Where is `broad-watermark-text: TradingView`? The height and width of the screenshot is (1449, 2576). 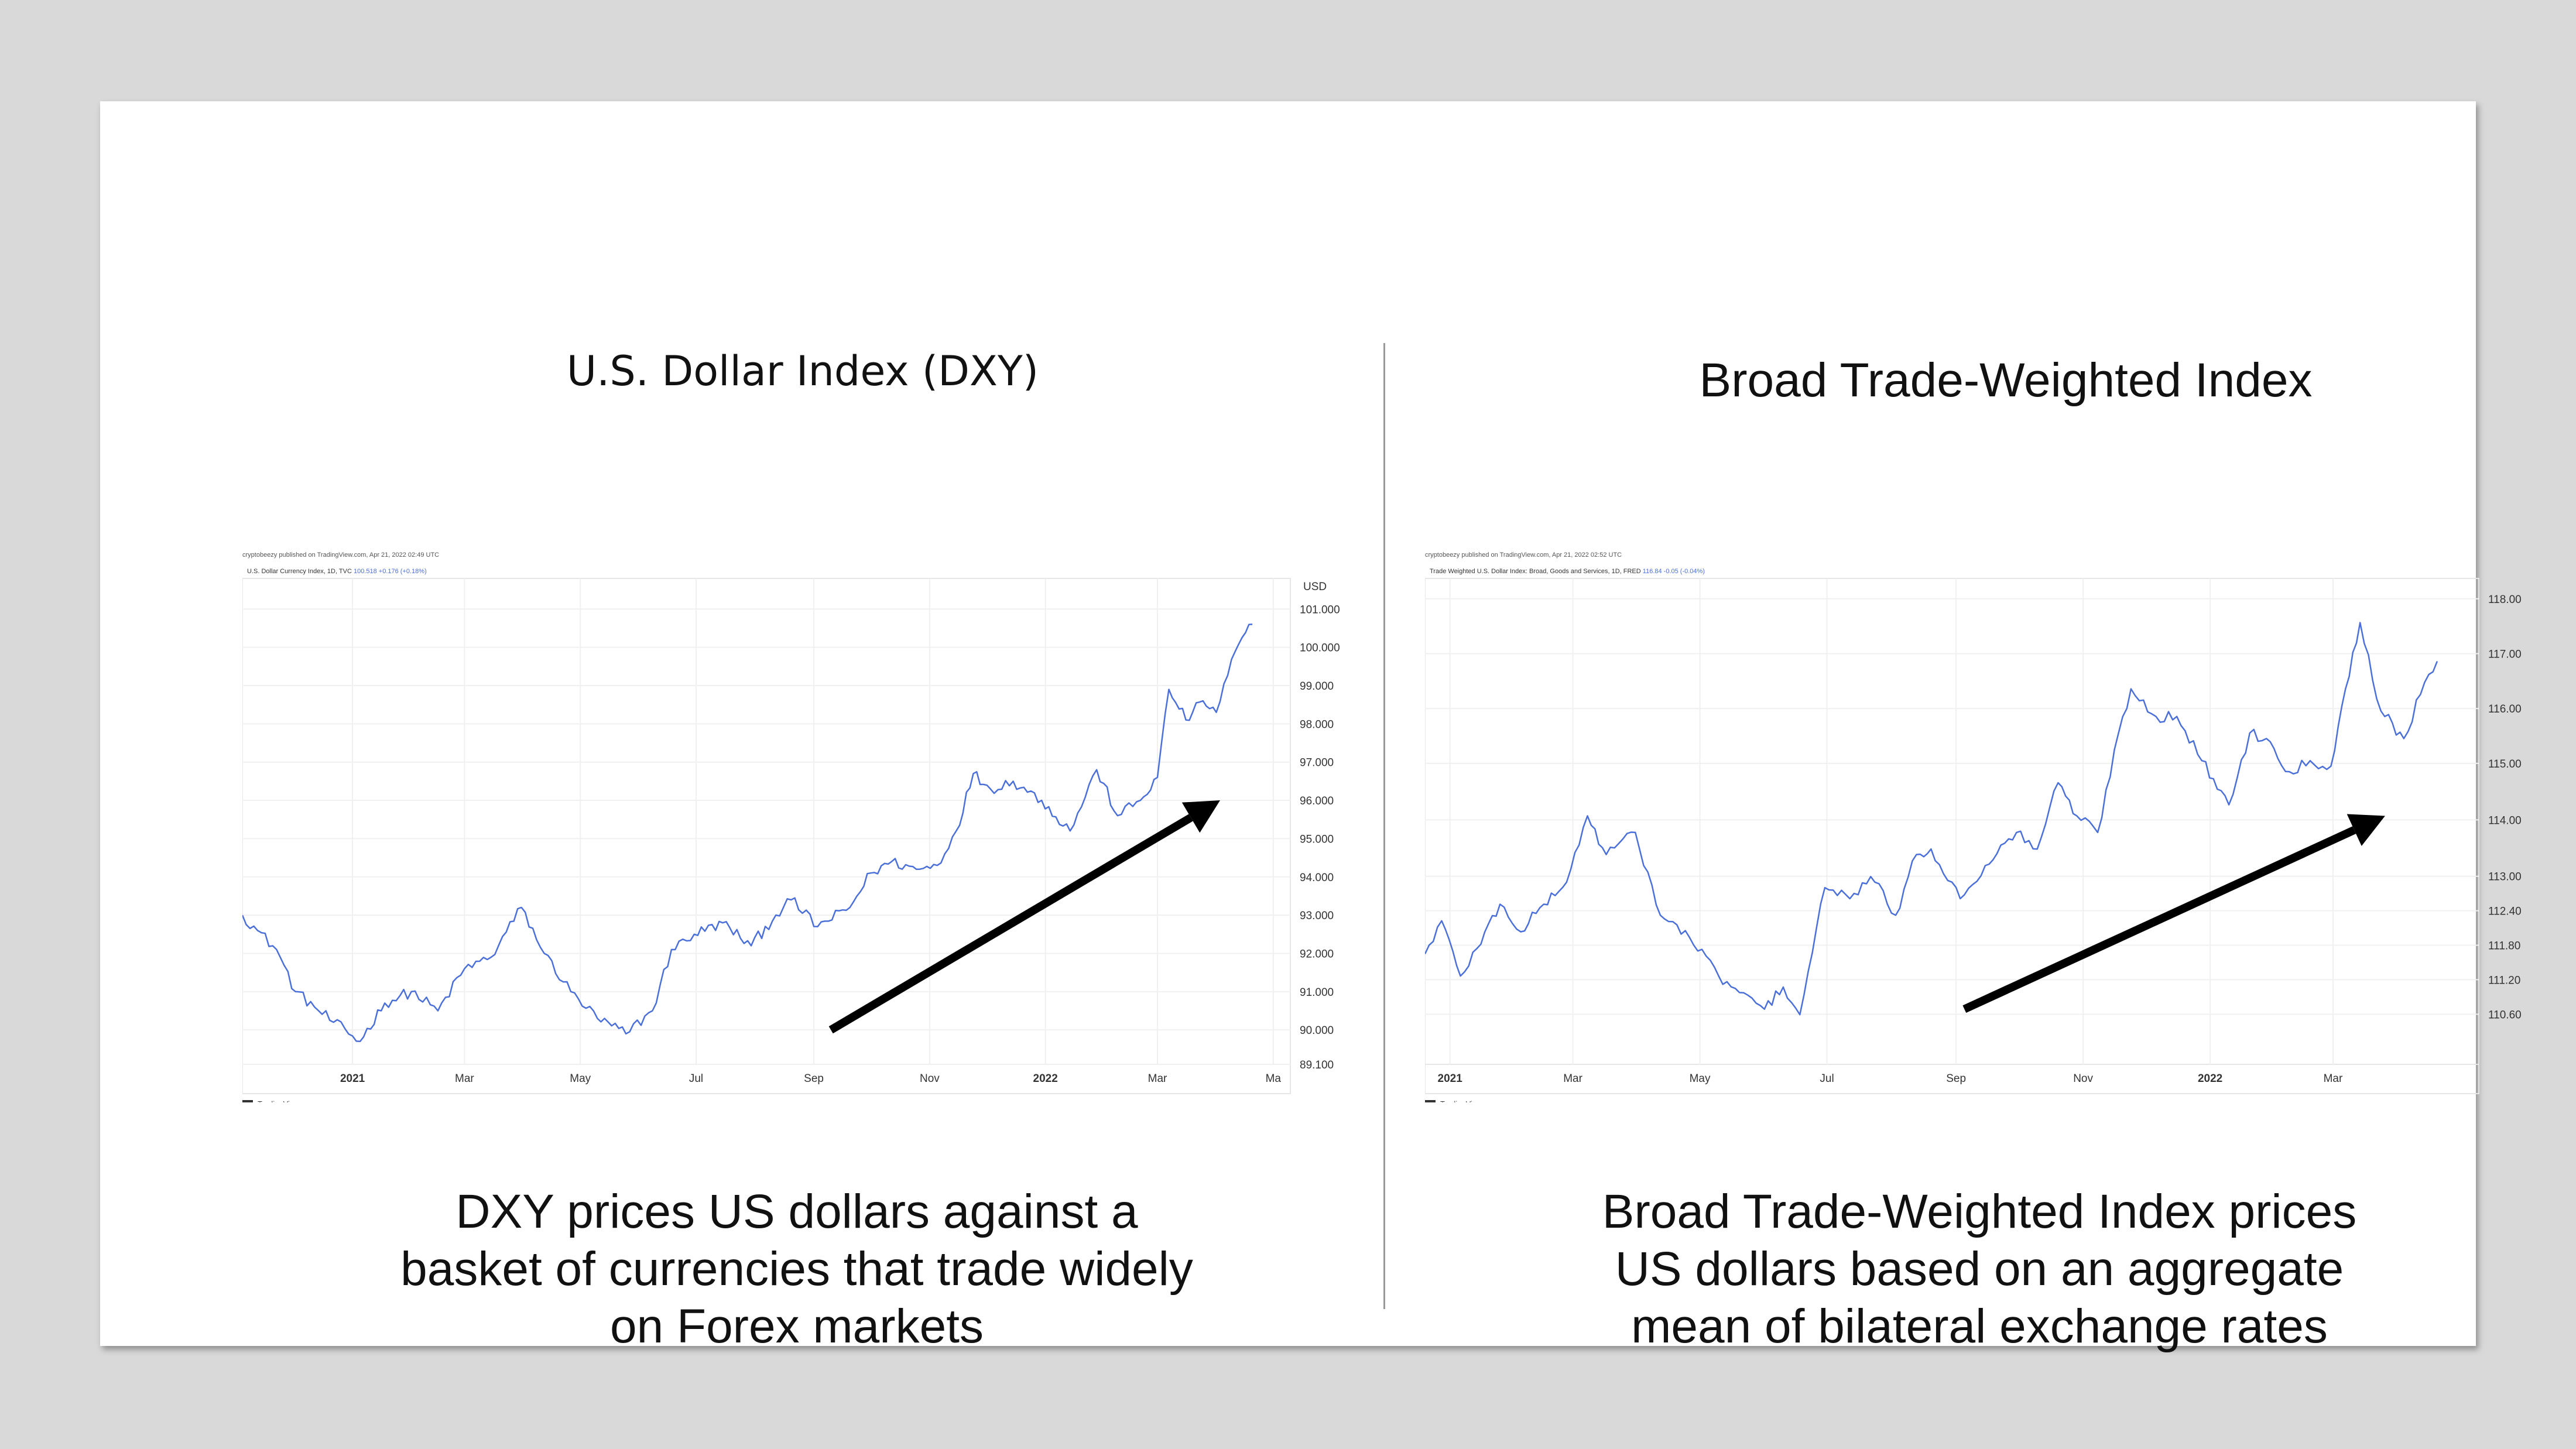
broad-watermark-text: TradingView is located at coordinates (1461, 1100).